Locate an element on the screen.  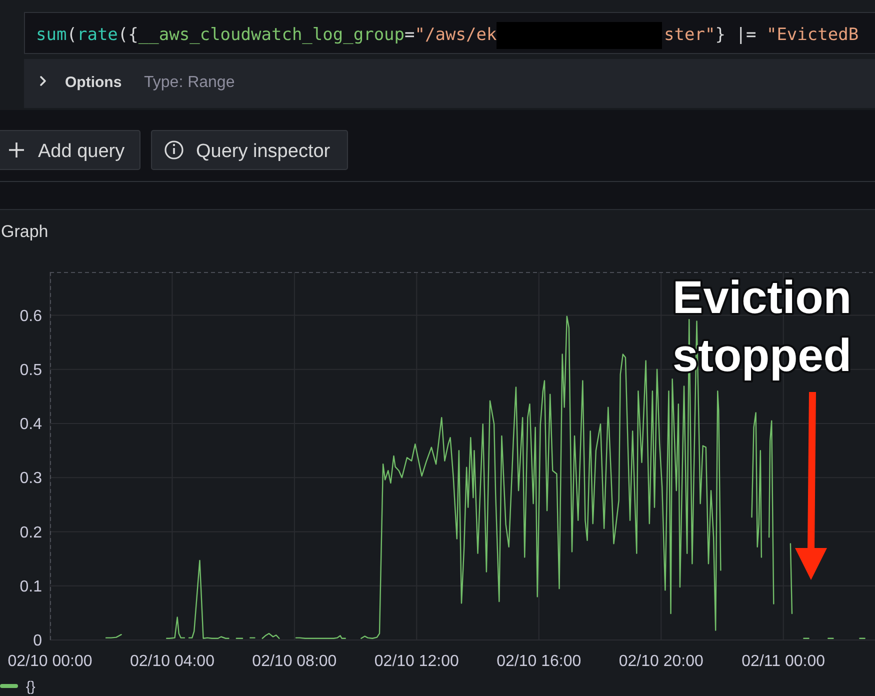
text: Add query is located at coordinates (82, 151).